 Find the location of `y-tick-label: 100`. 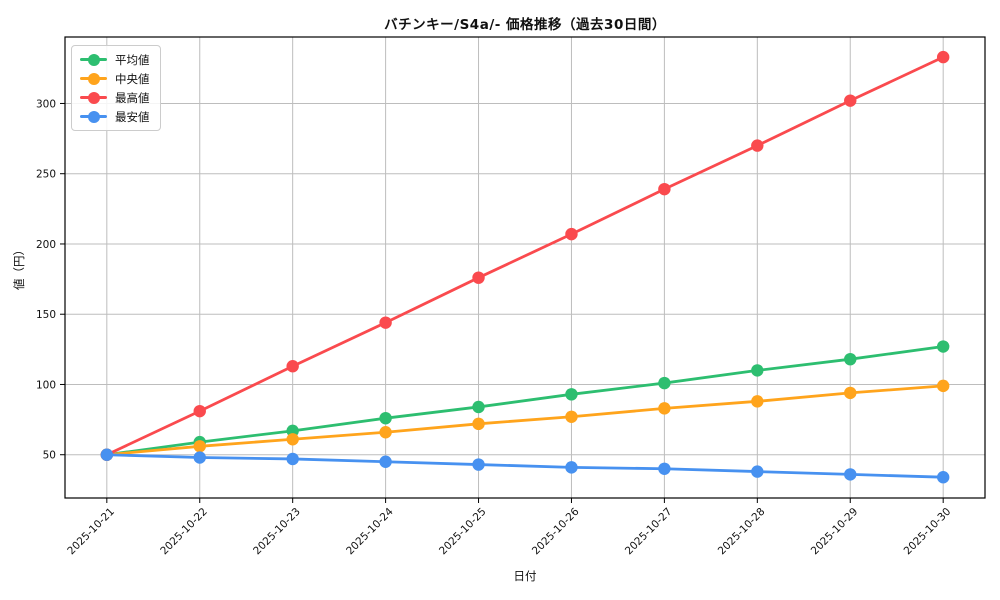

y-tick-label: 100 is located at coordinates (46, 385).